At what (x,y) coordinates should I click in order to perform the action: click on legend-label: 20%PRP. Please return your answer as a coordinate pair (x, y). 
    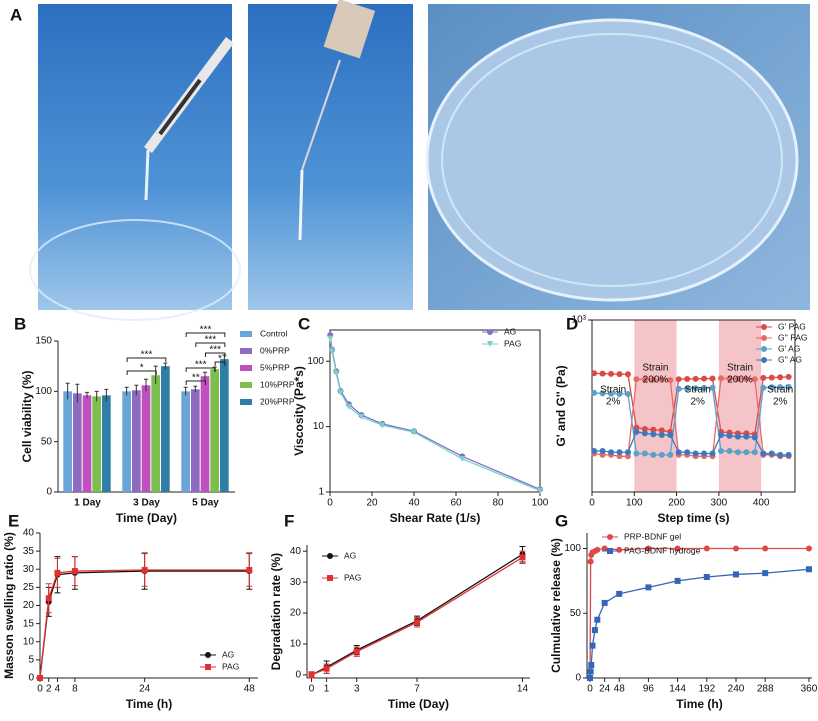
    Looking at the image, I should click on (277, 401).